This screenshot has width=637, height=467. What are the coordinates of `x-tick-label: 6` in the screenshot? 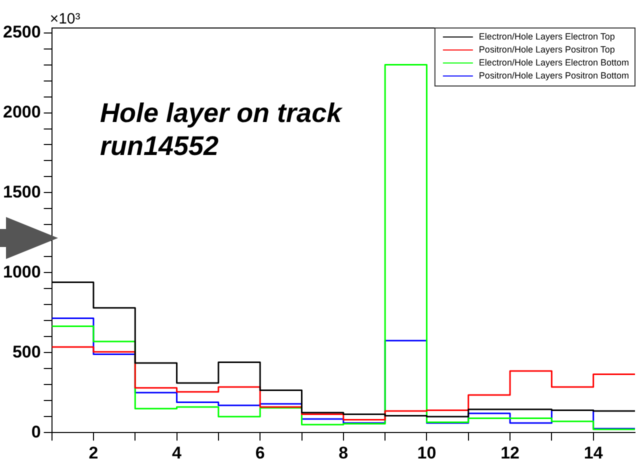 It's located at (260, 452).